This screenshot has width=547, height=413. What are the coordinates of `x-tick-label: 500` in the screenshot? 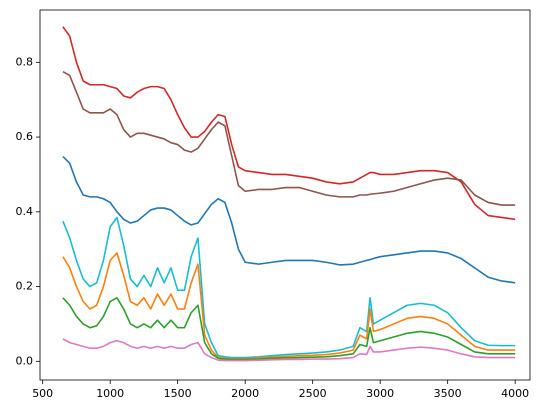 It's located at (42, 393).